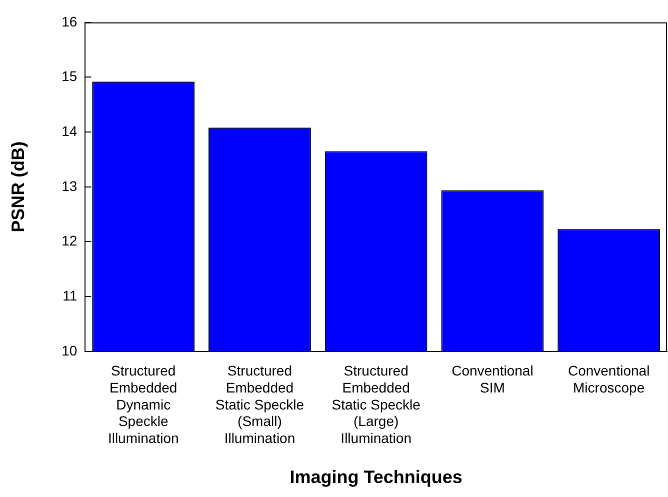  I want to click on x-tick-label: Structured Embedded Dynamic Speckle Illumination, so click(143, 404).